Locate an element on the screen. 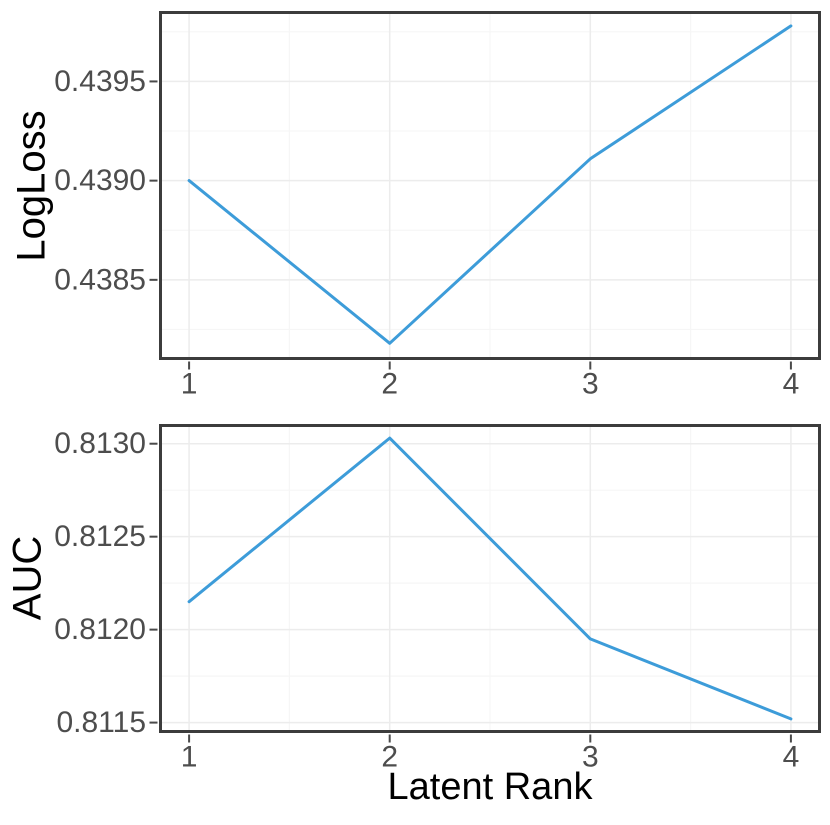 Image resolution: width=830 pixels, height=825 pixels. y-tick-label: 0.4395 is located at coordinates (100, 81).